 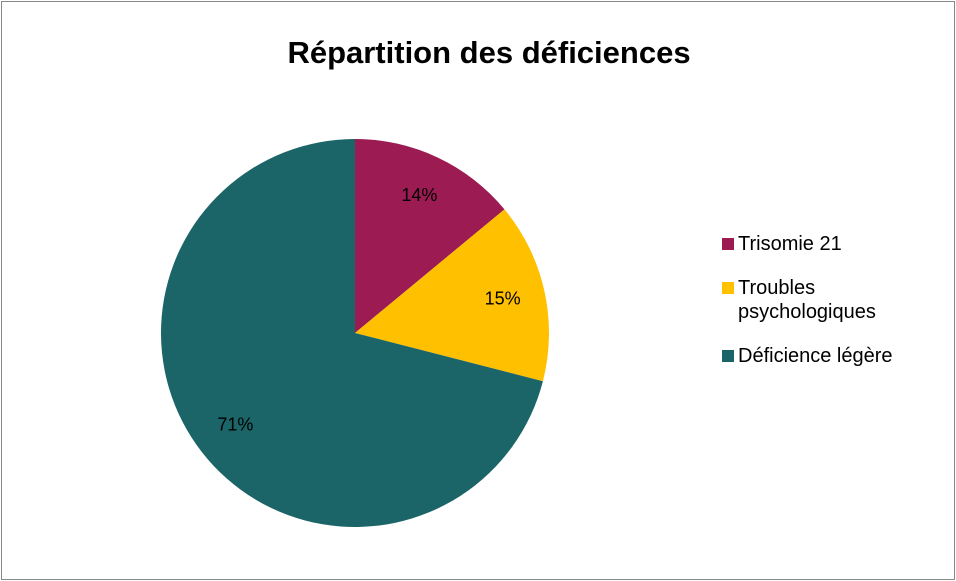 What do you see at coordinates (807, 300) in the screenshot?
I see `legend-label: Troubles psychologiques` at bounding box center [807, 300].